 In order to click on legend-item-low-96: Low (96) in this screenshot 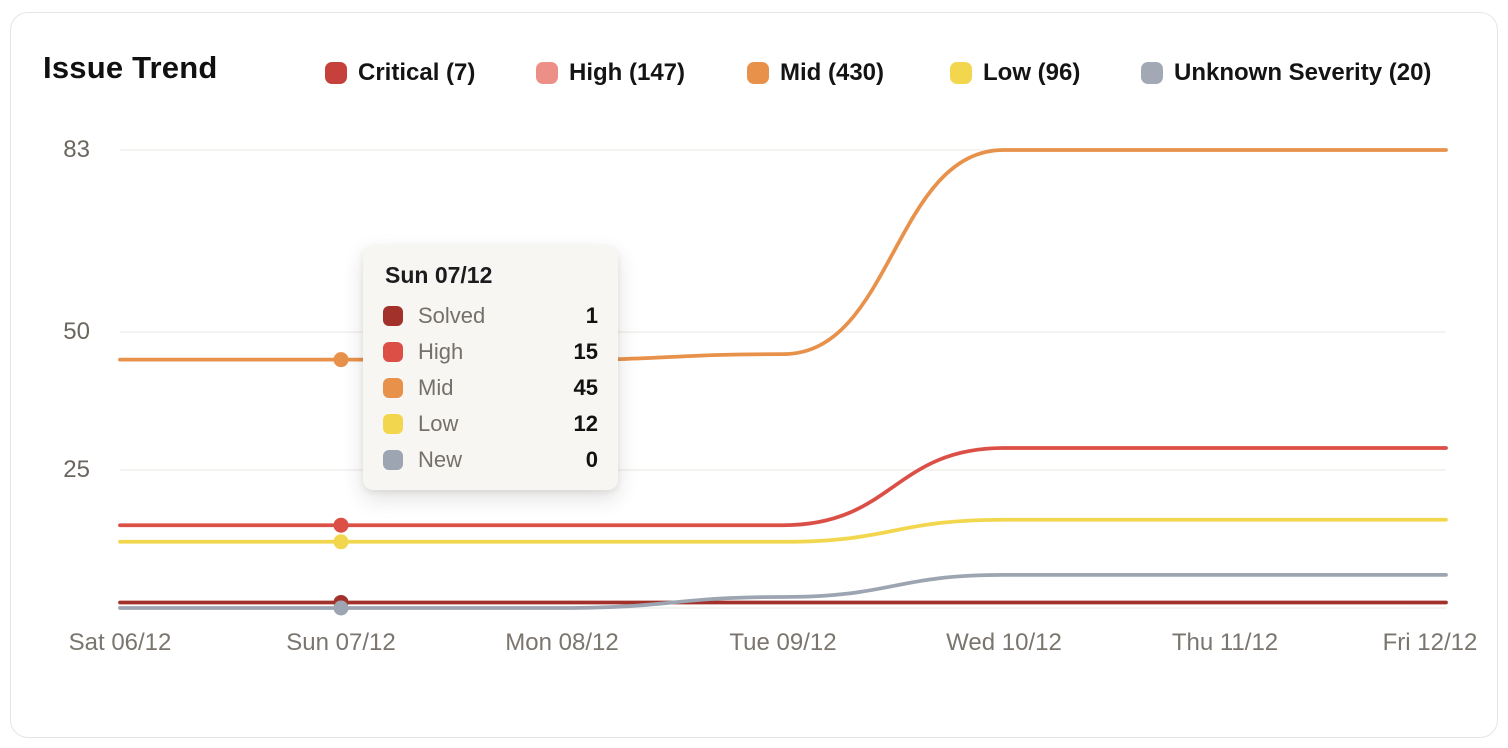, I will do `click(1015, 73)`.